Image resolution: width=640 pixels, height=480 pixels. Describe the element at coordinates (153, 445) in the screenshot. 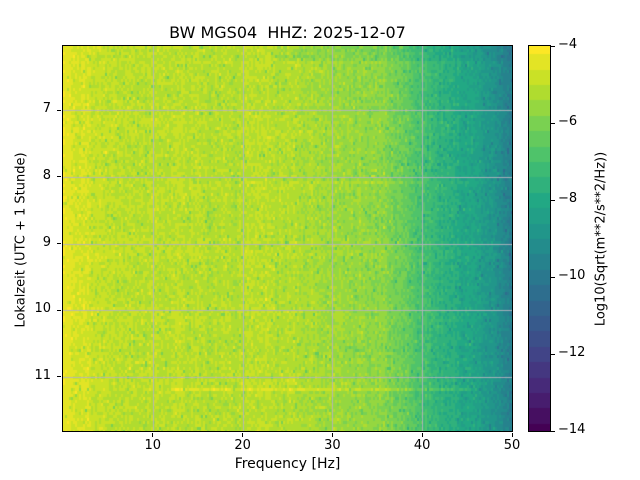

I see `x-tick-label: 10` at that location.